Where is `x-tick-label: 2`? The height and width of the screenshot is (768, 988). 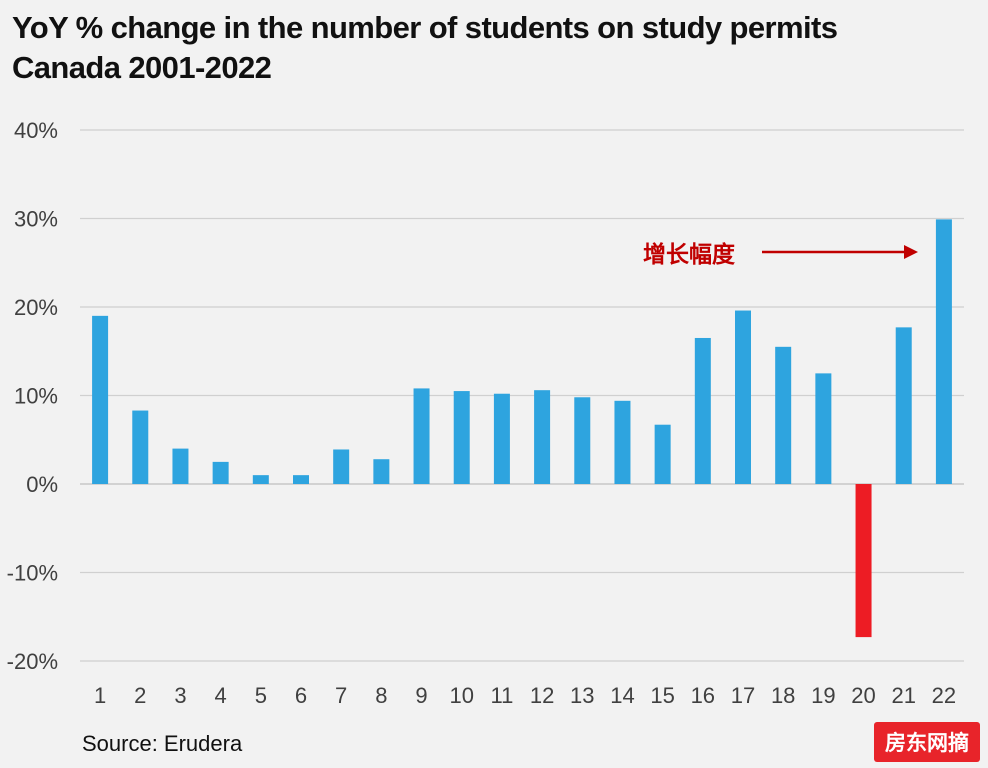
x-tick-label: 2 is located at coordinates (140, 695).